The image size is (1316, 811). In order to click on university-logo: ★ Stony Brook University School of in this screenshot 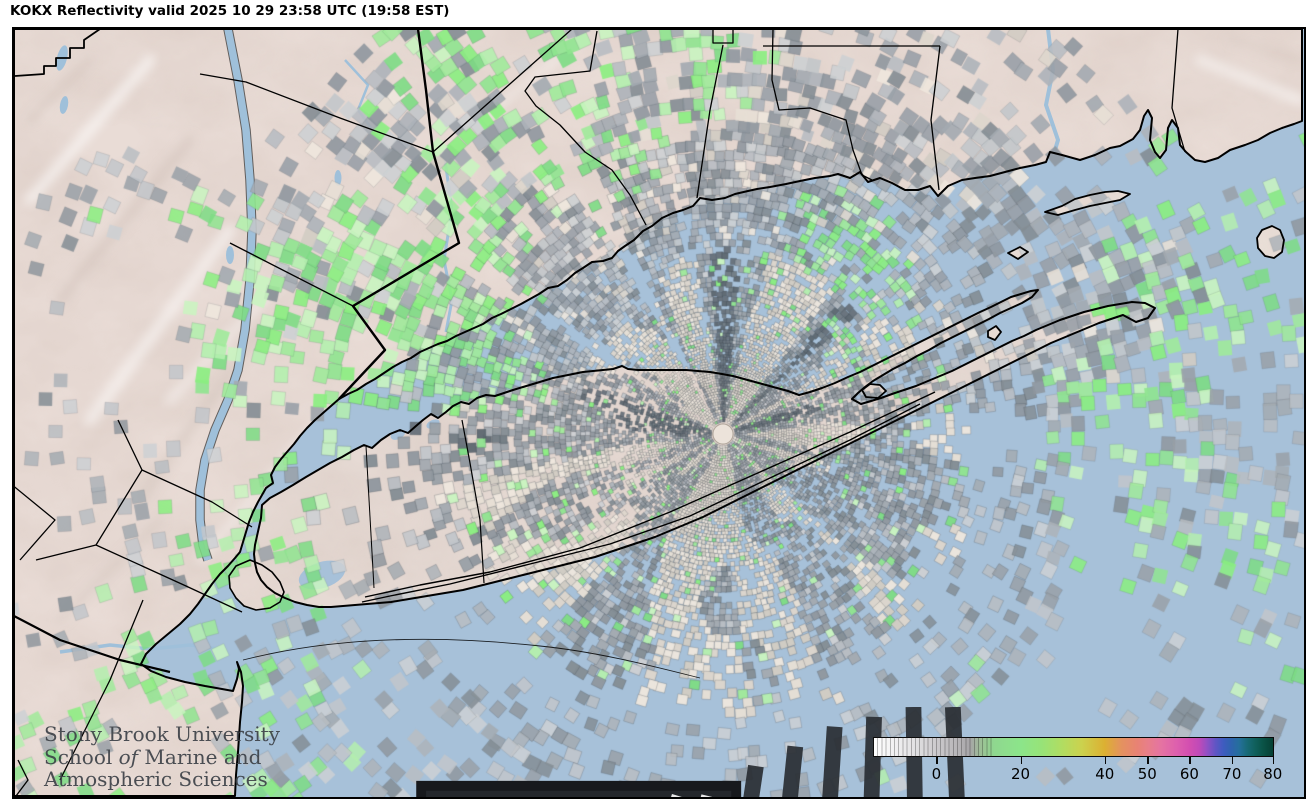, I will do `click(503, 752)`.